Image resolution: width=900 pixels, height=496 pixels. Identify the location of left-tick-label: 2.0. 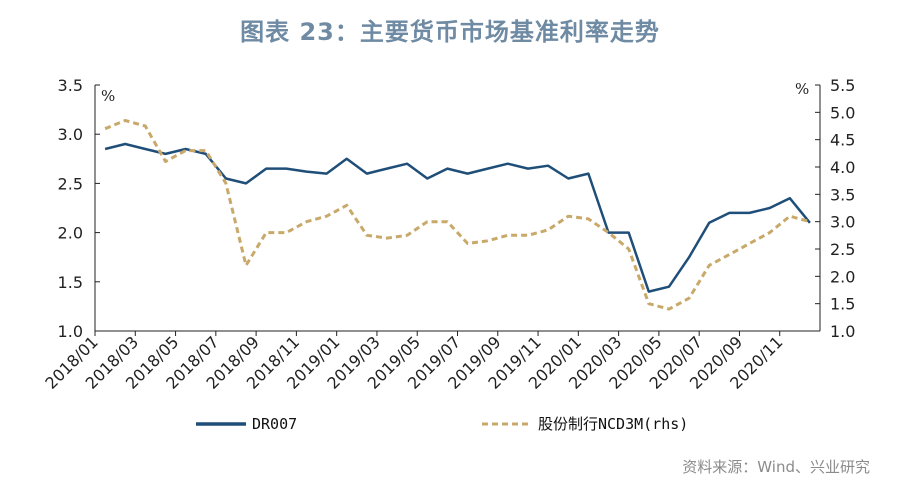
(70, 233).